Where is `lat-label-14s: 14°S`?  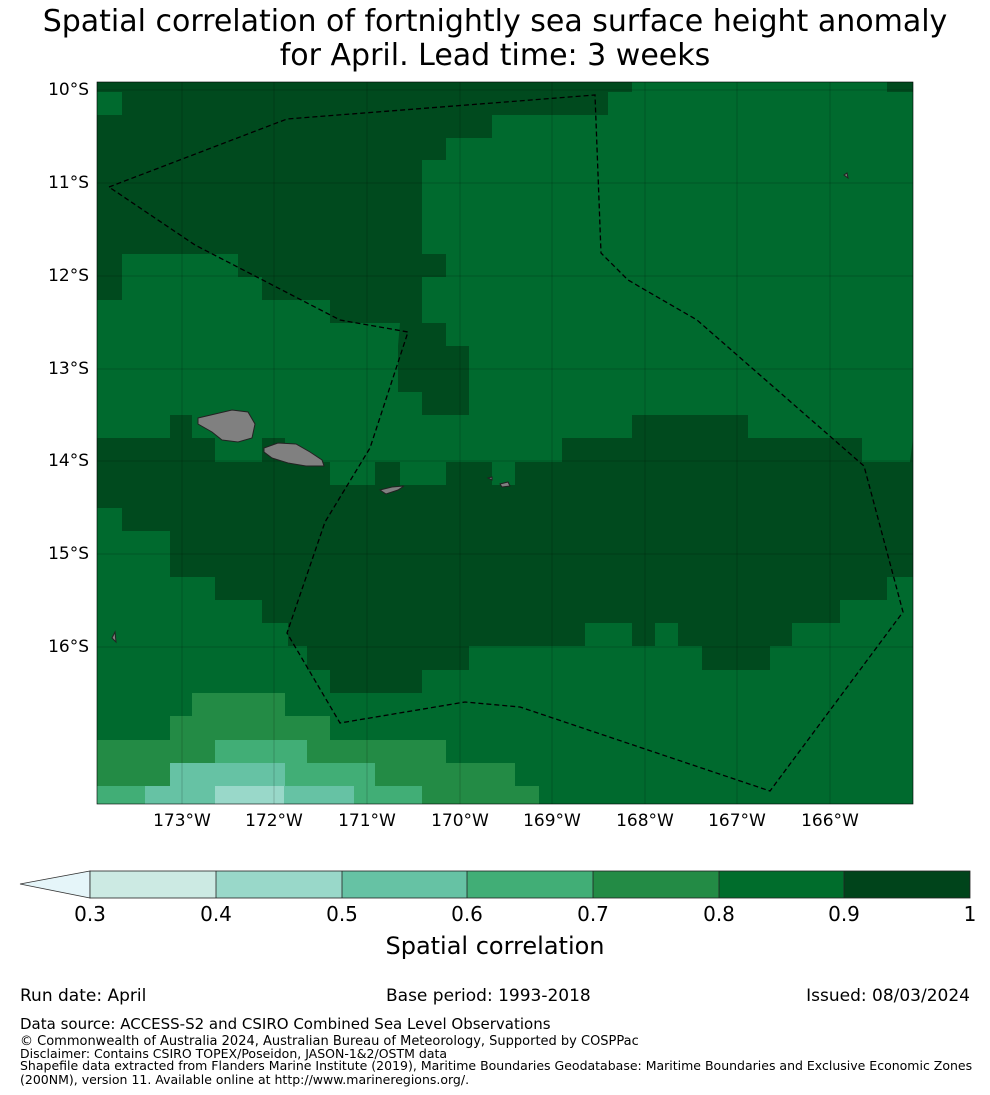 lat-label-14s: 14°S is located at coordinates (68, 461).